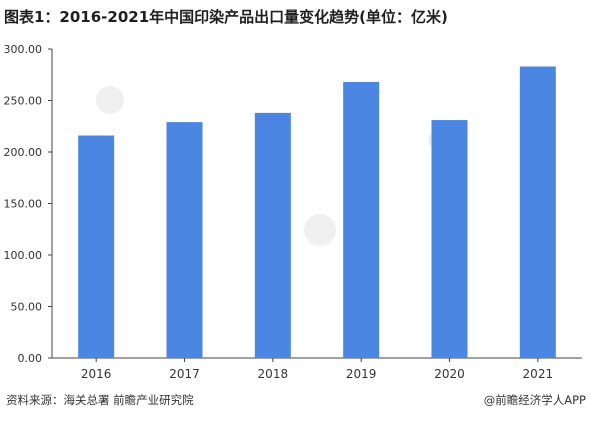 The width and height of the screenshot is (590, 422). Describe the element at coordinates (184, 240) in the screenshot. I see `bar-2017` at that location.